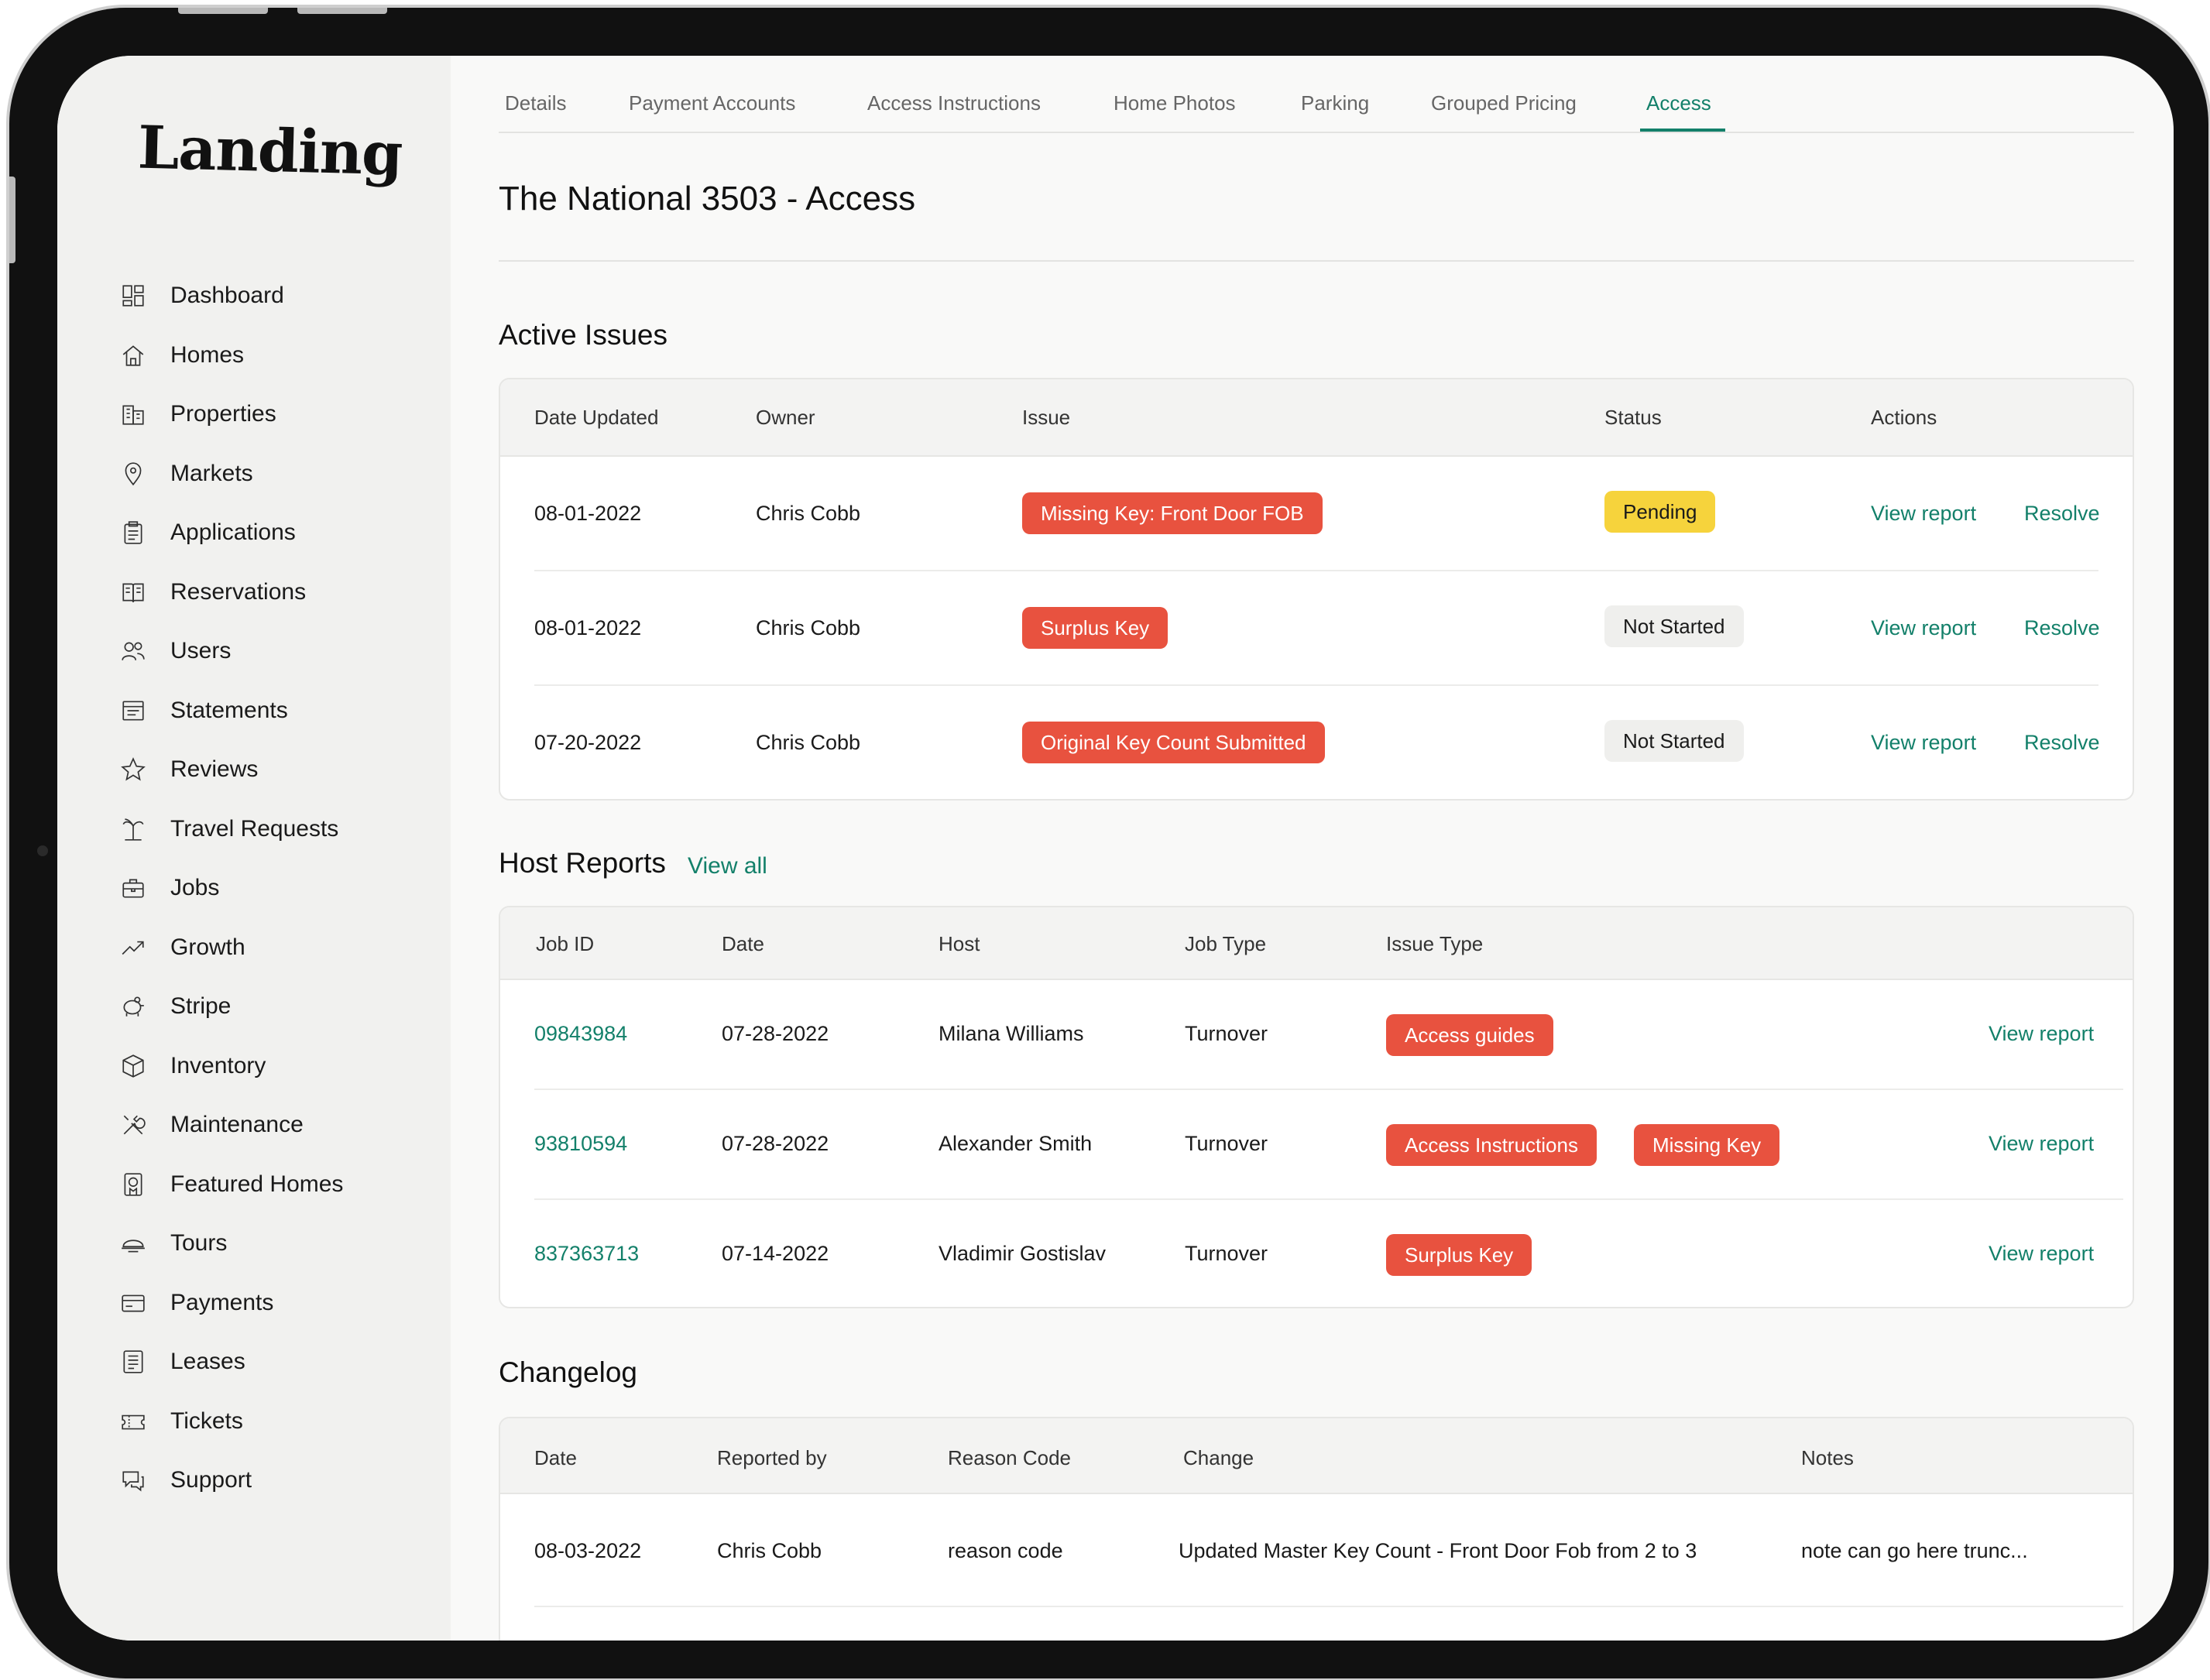 The width and height of the screenshot is (2210, 1680). I want to click on tab-grouped-pricing: Grouped Pricing, so click(1504, 103).